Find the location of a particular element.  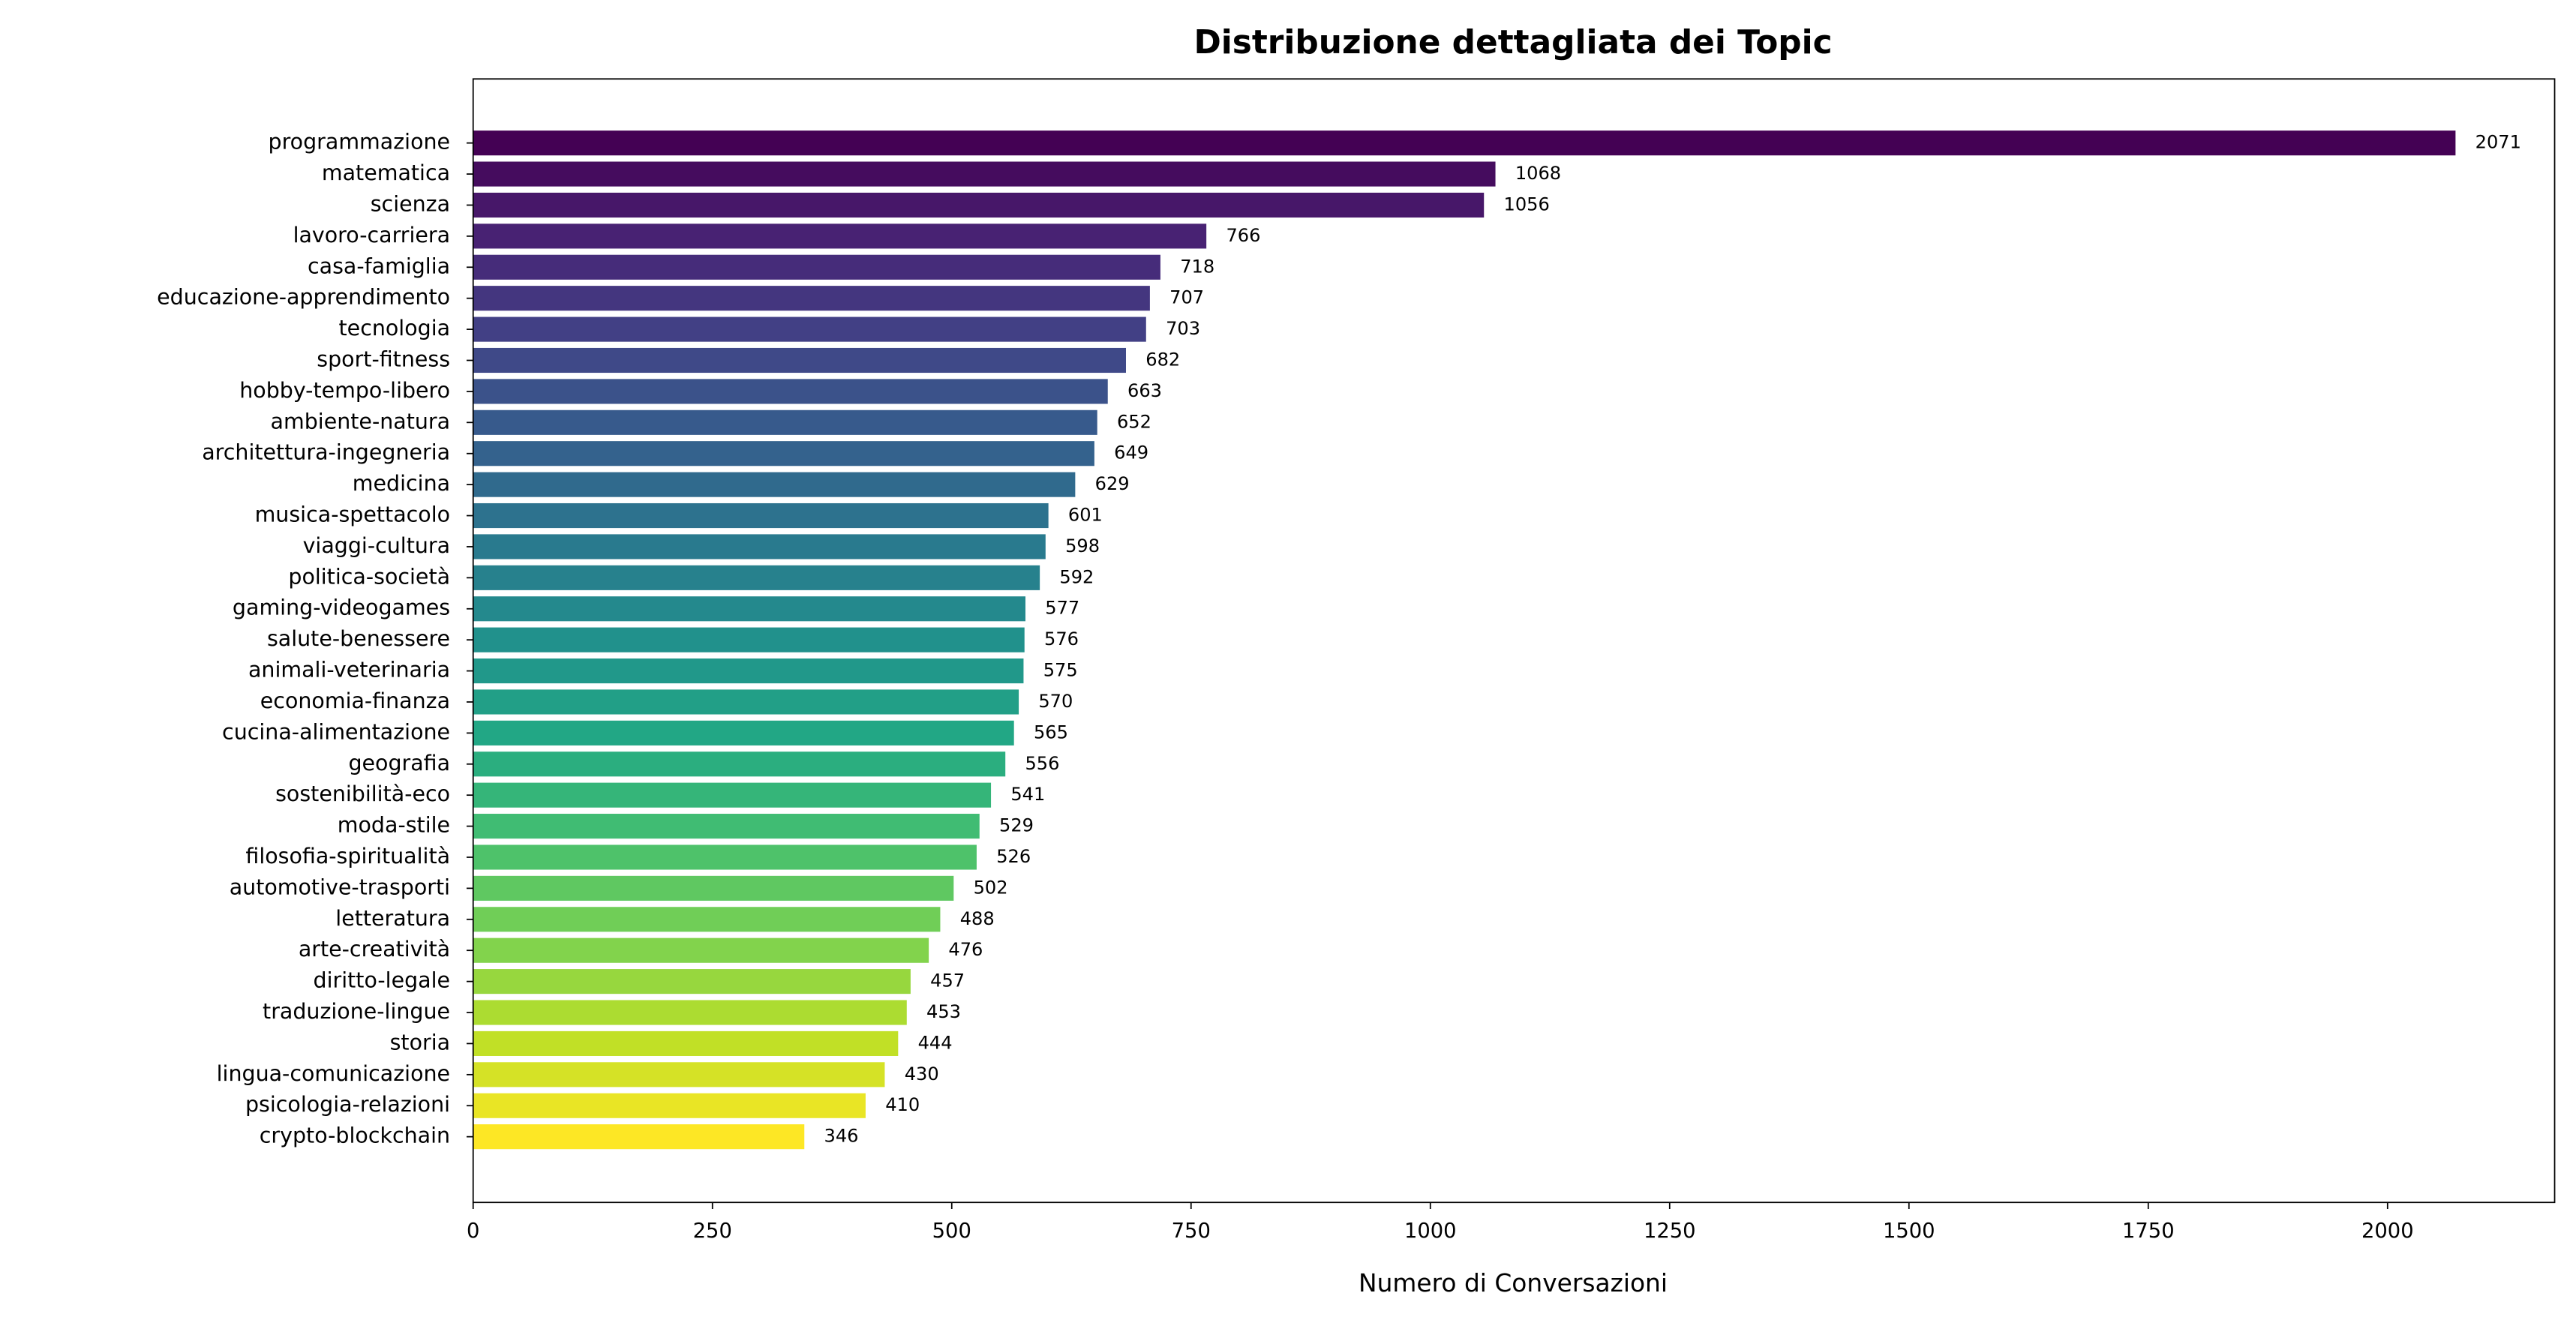

y-tick-label: programmazione is located at coordinates (360, 142).